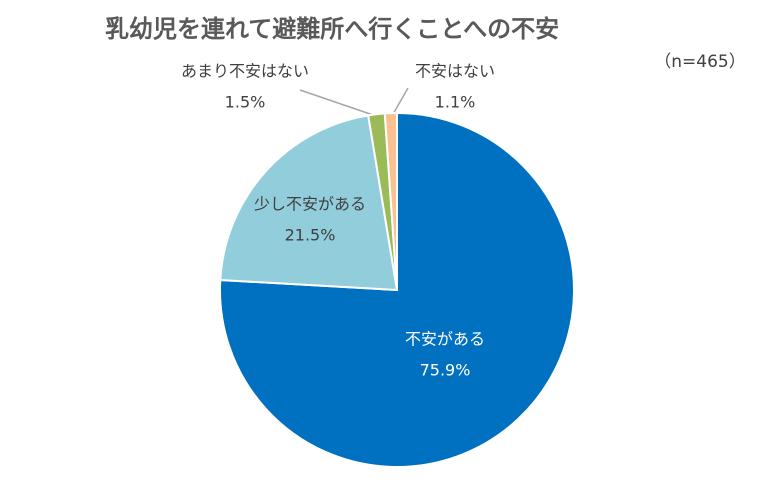 The height and width of the screenshot is (482, 783). Describe the element at coordinates (245, 71) in the screenshot. I see `slice-label: あまり不安はない` at that location.